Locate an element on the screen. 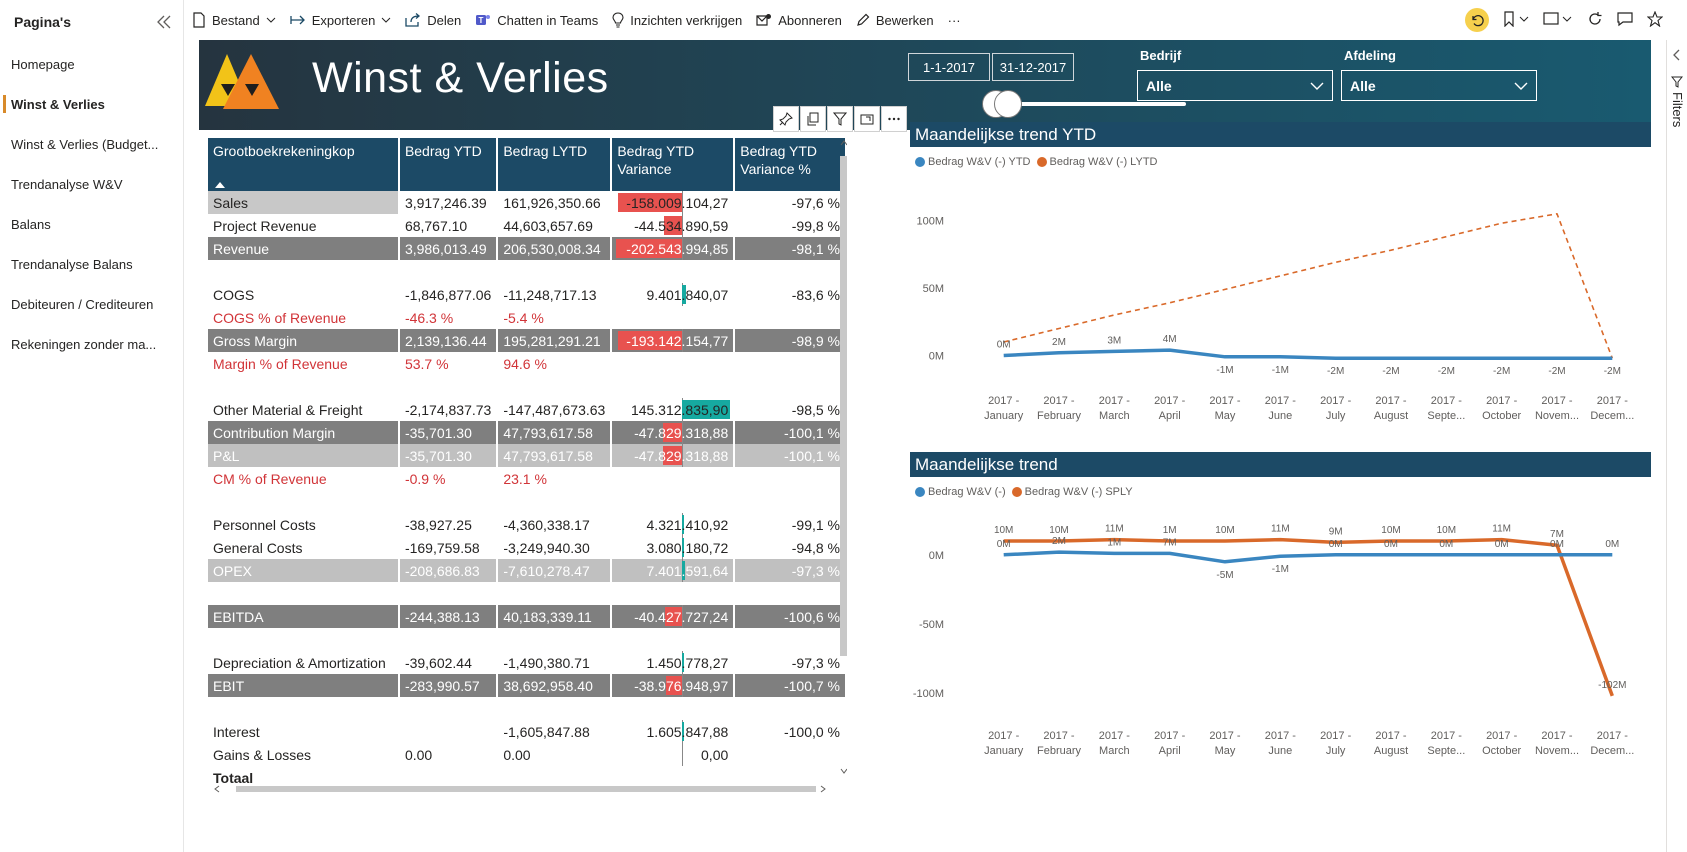 The image size is (1687, 852). get-insights-button: Inzichten verkrijgen is located at coordinates (677, 20).